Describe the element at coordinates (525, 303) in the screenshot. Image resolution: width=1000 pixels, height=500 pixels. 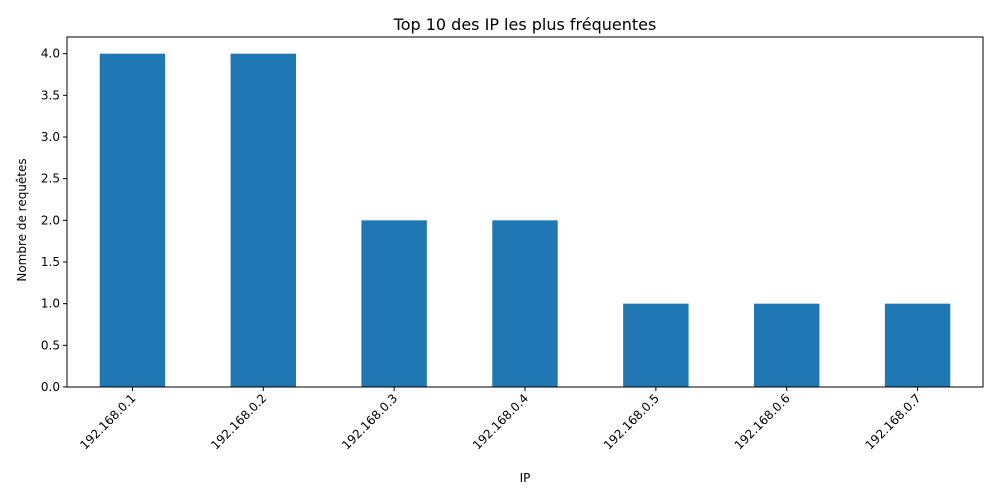
I see `bar-192.168.0.4` at that location.